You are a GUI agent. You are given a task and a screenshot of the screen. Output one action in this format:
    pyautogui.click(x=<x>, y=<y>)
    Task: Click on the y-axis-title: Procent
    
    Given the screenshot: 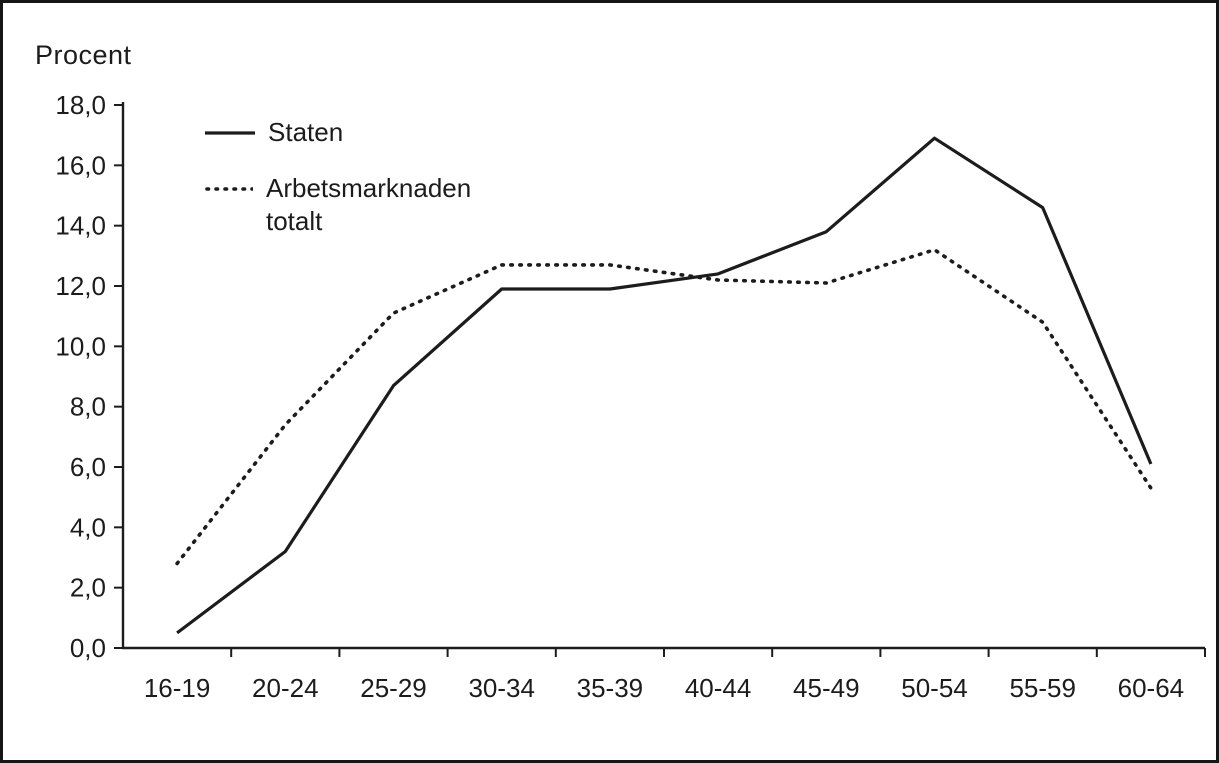 What is the action you would take?
    pyautogui.click(x=83, y=55)
    